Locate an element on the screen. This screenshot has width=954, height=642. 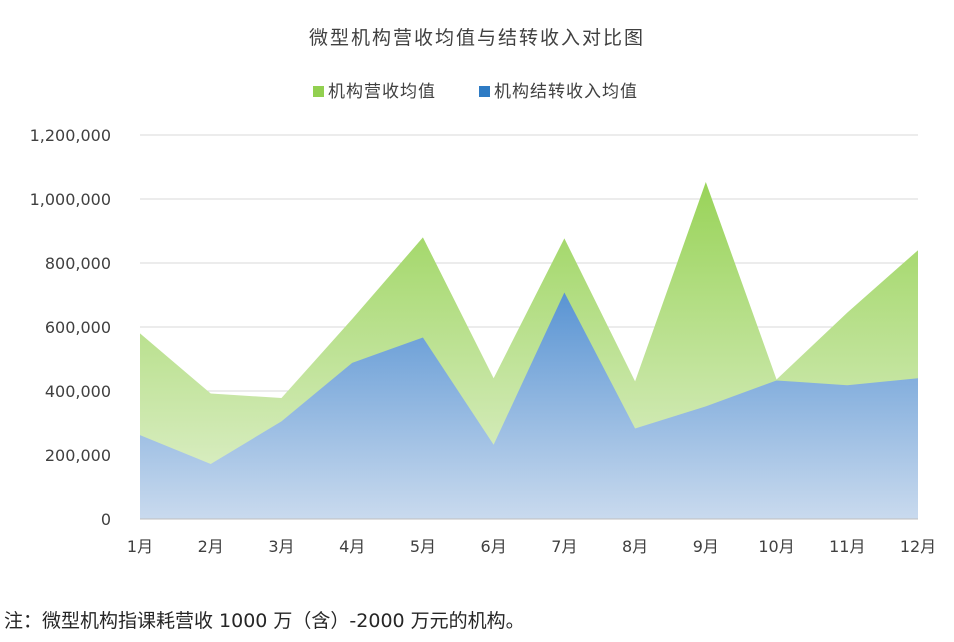
y-tick-label: 800,000 is located at coordinates (78, 263).